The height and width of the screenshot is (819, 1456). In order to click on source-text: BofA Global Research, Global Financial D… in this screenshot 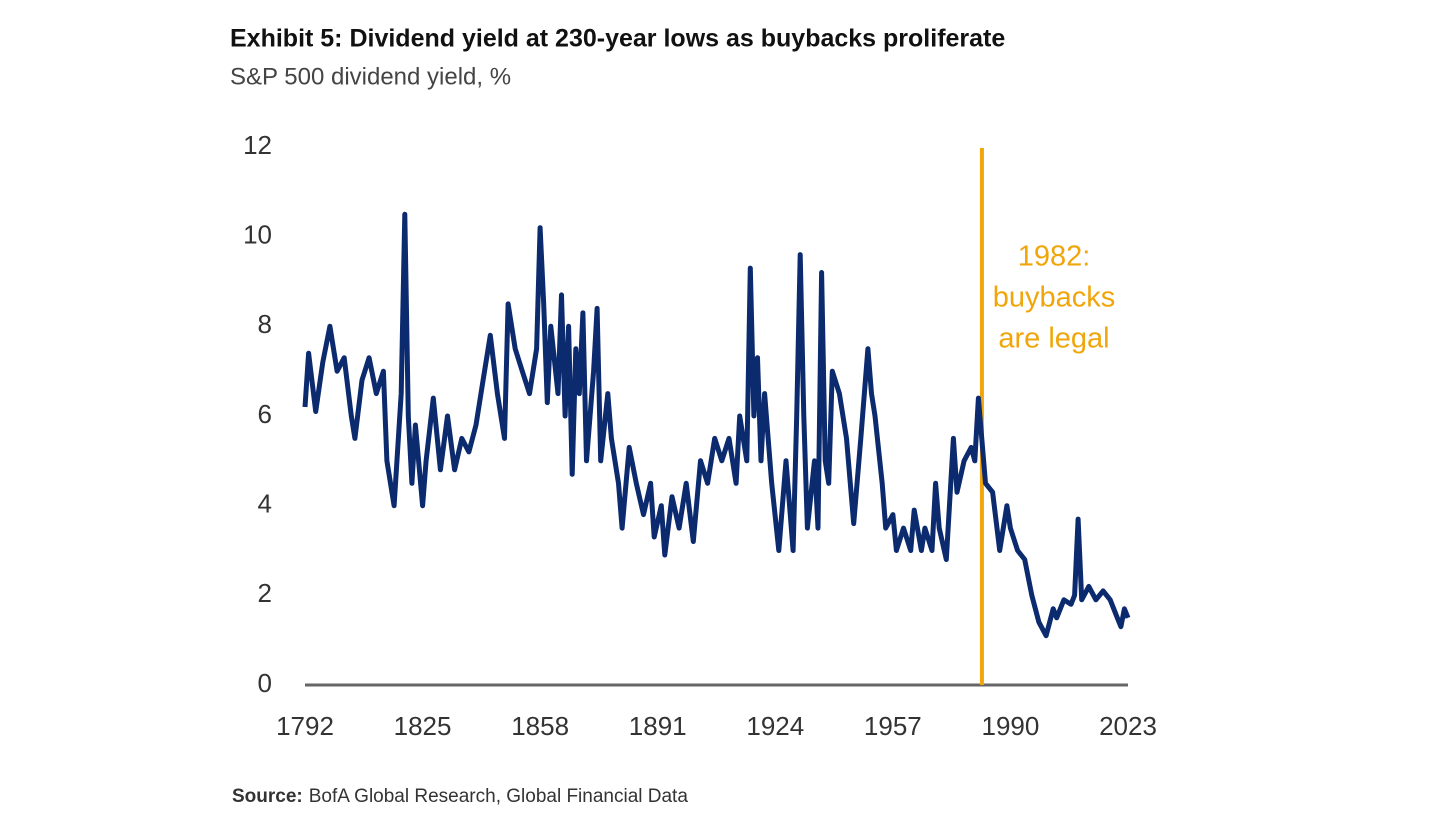, I will do `click(499, 796)`.